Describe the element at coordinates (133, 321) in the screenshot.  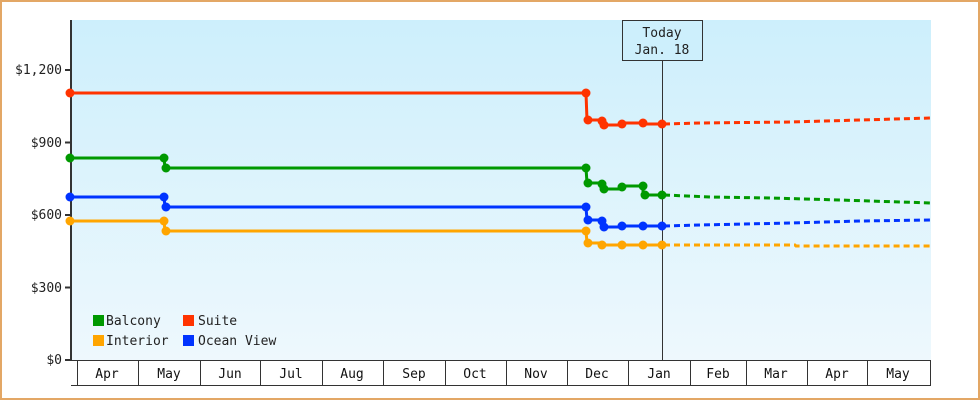
I see `legend-label: Balcony` at that location.